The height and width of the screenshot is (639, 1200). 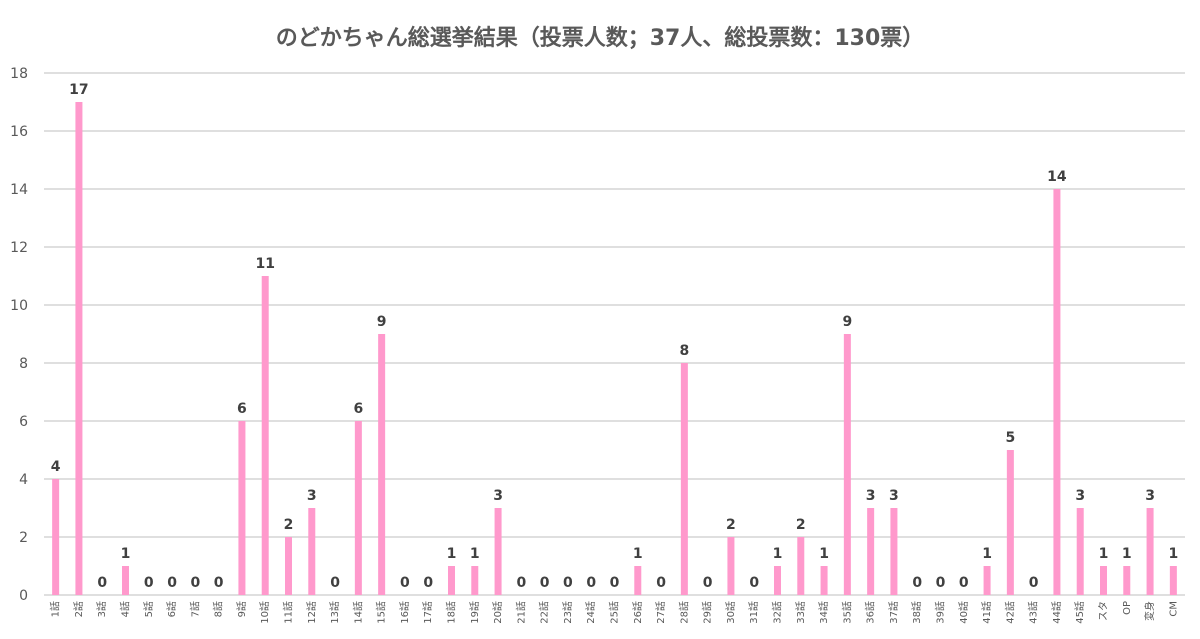 What do you see at coordinates (23, 538) in the screenshot?
I see `y-tick-label: 2` at bounding box center [23, 538].